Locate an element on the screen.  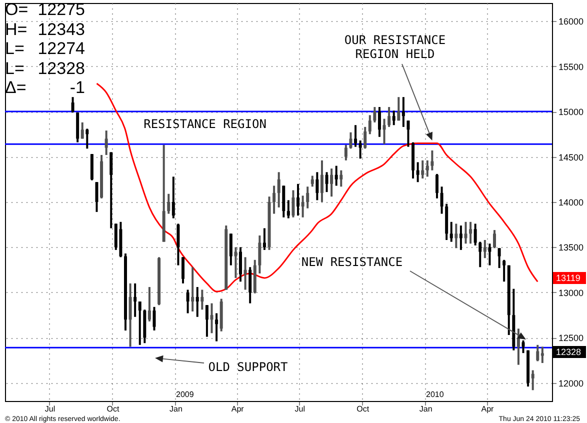
y-tick-label: 13000 is located at coordinates (571, 293).